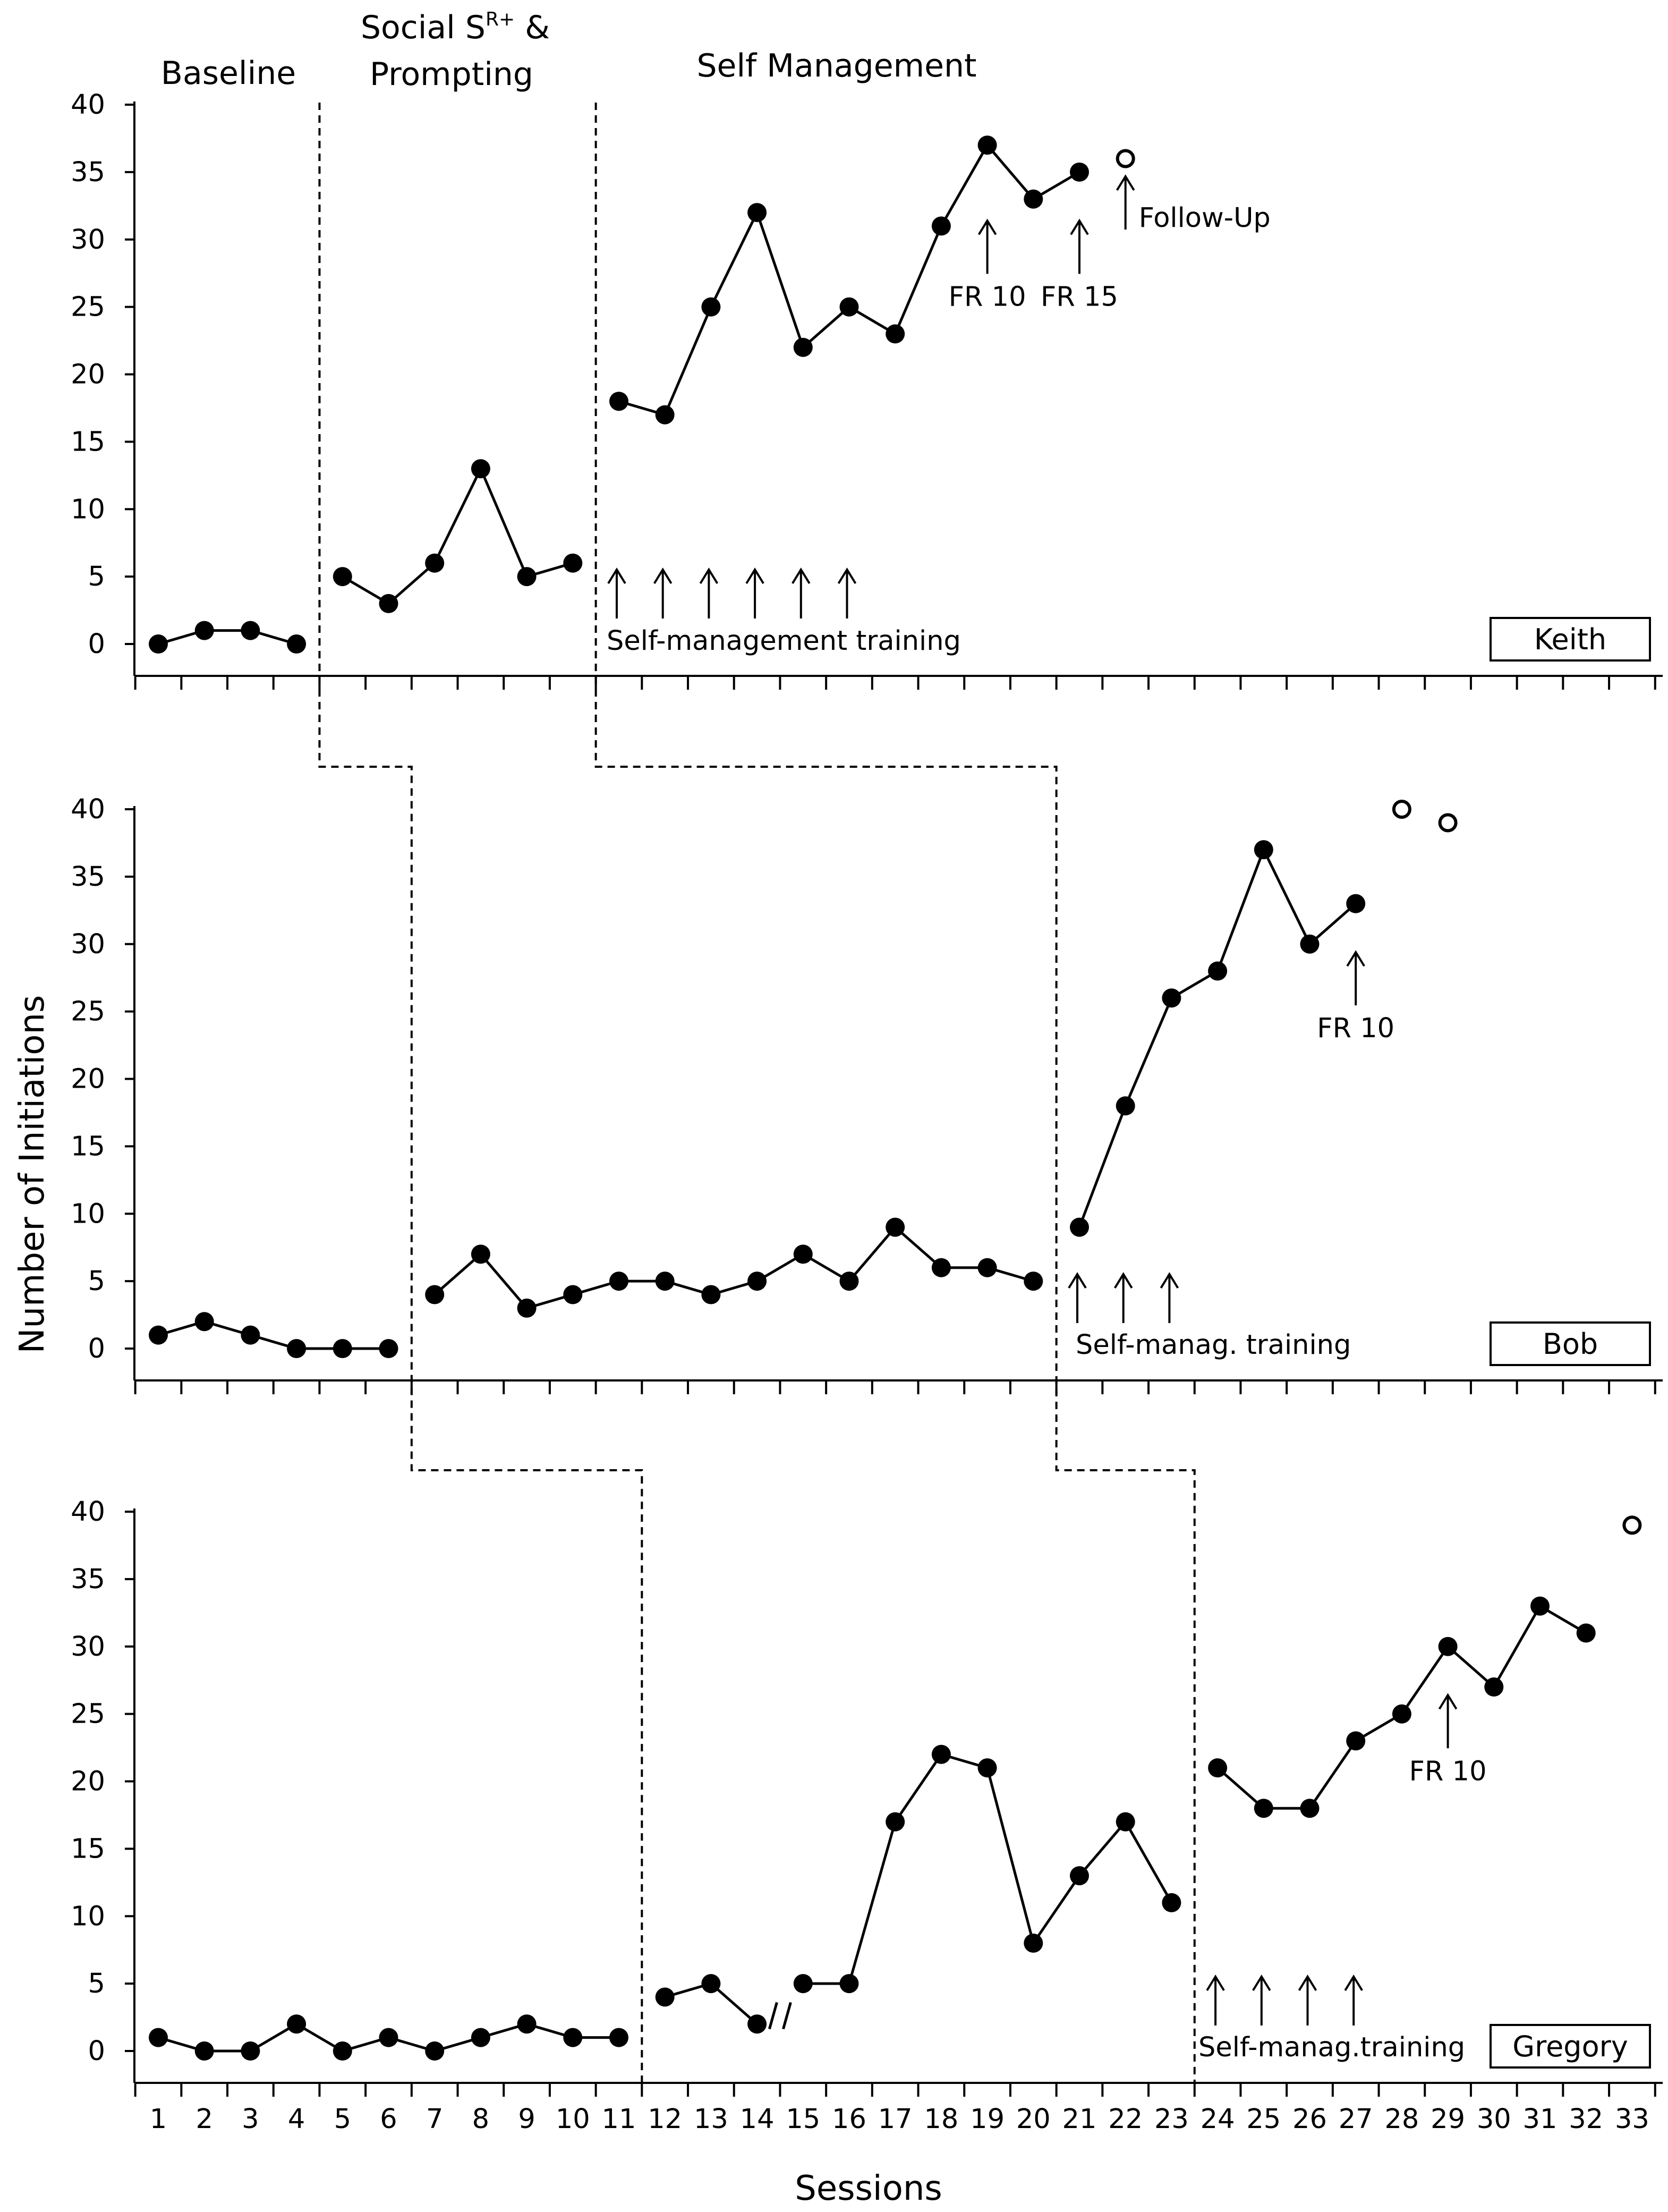  What do you see at coordinates (97, 1983) in the screenshot?
I see `y-tick-label: 5` at bounding box center [97, 1983].